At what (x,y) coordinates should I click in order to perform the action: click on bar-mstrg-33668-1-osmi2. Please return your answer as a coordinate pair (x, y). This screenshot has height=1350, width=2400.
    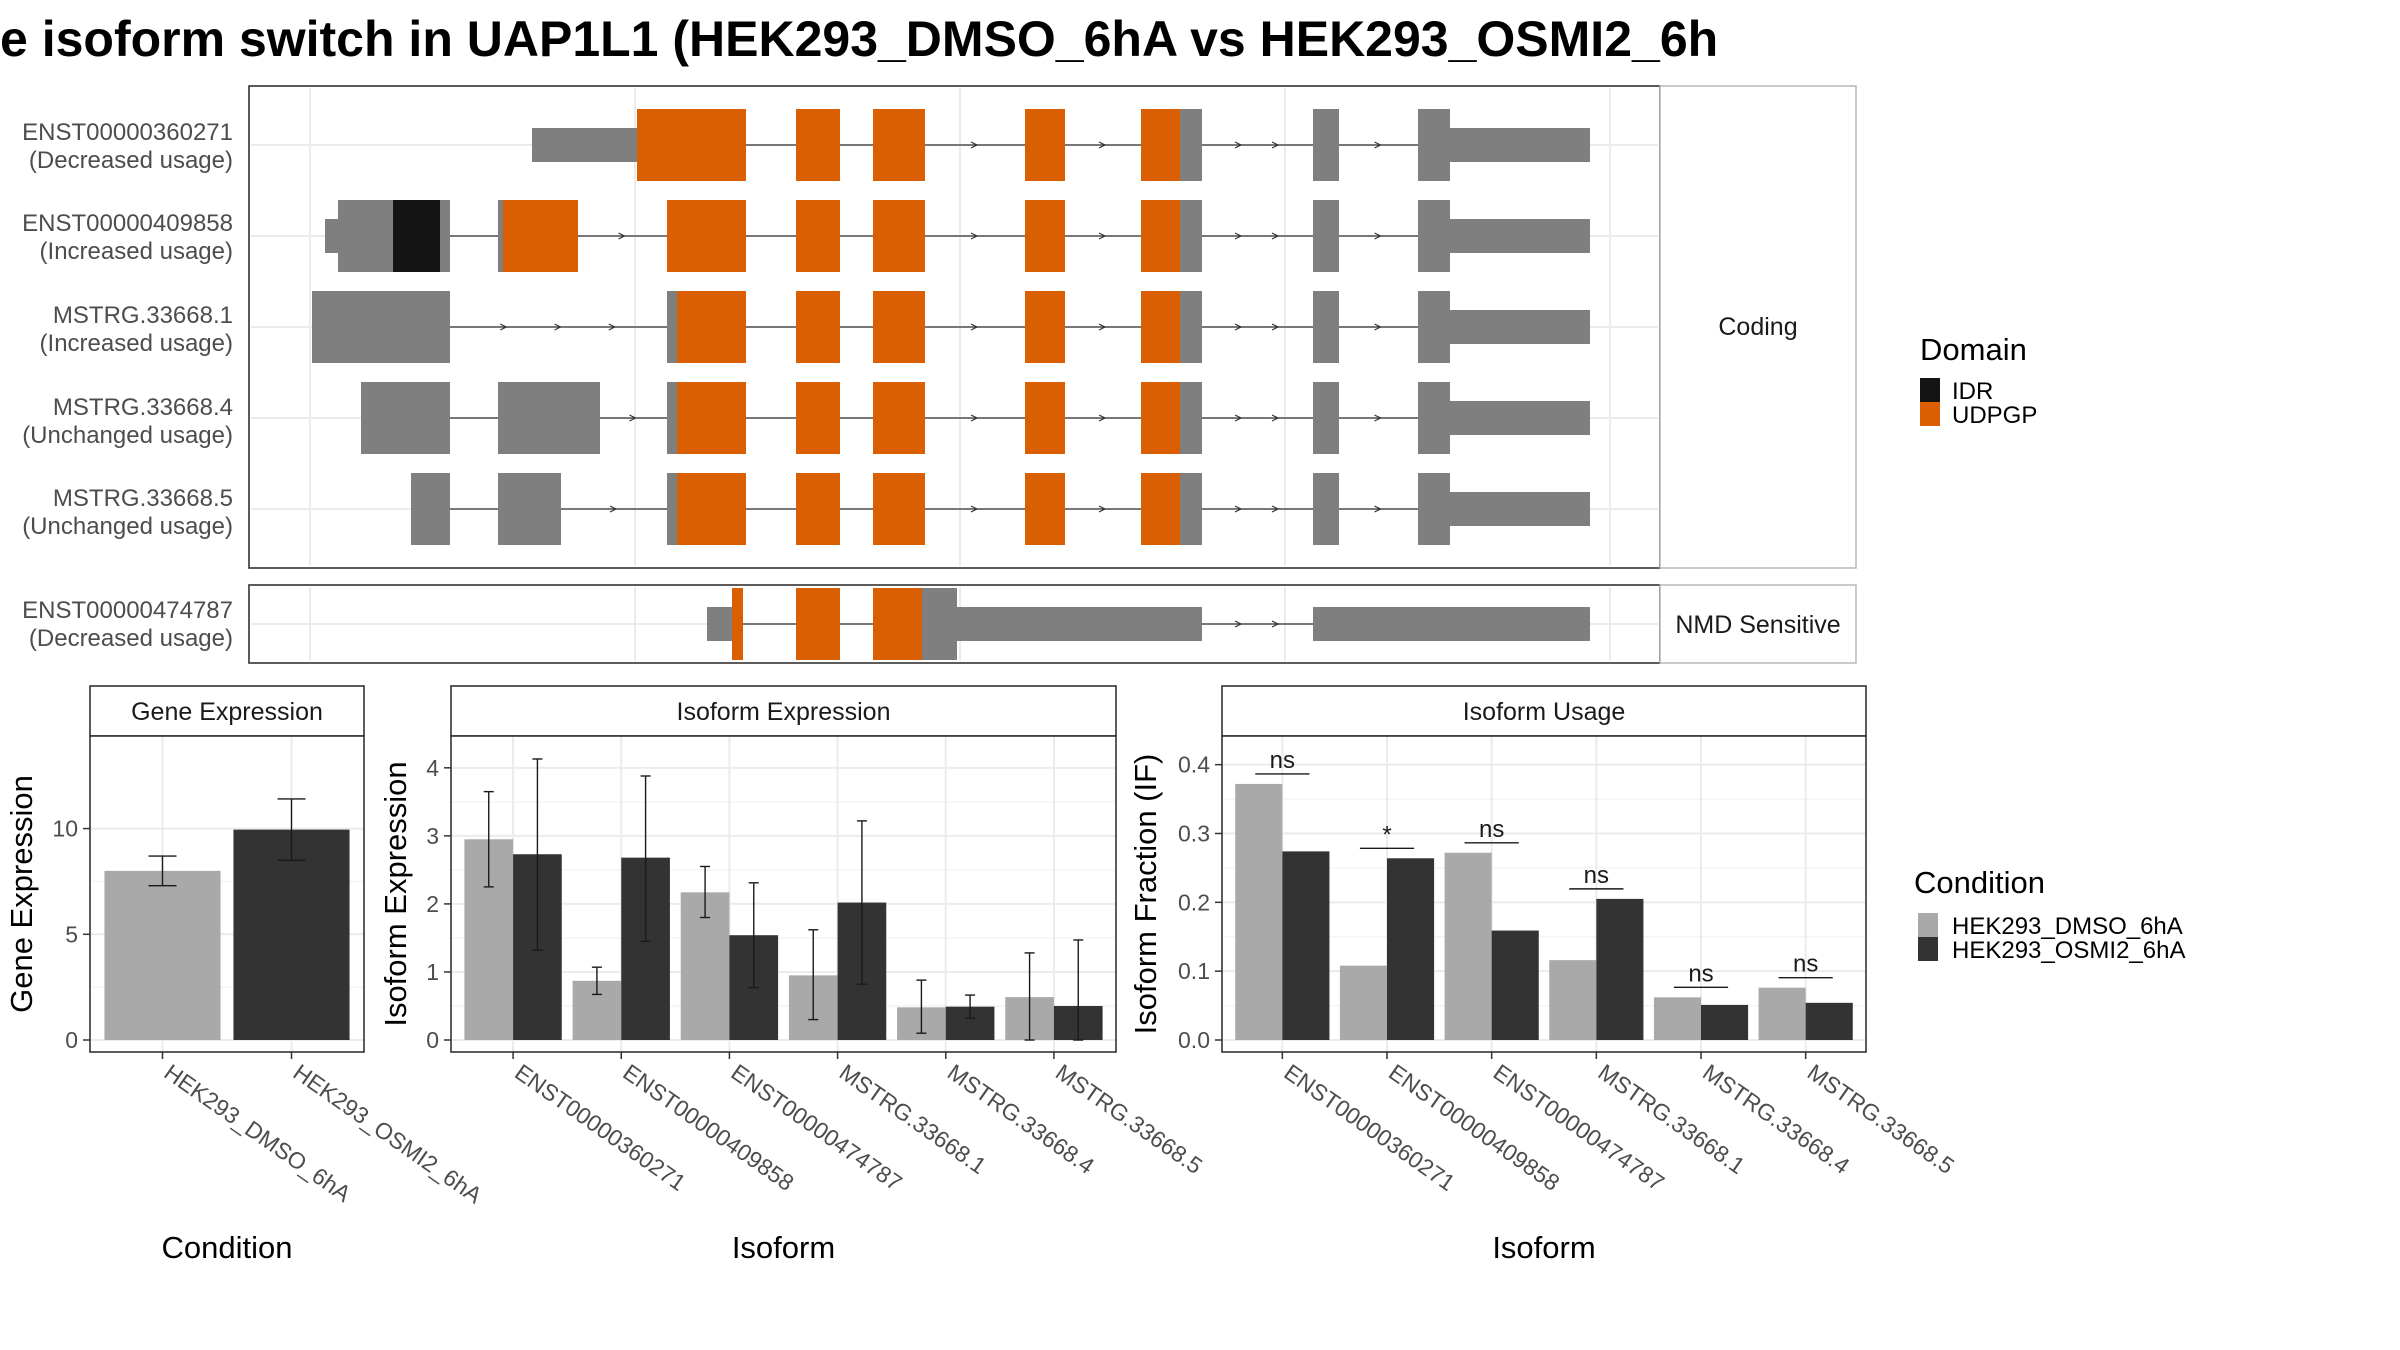
    Looking at the image, I should click on (1620, 969).